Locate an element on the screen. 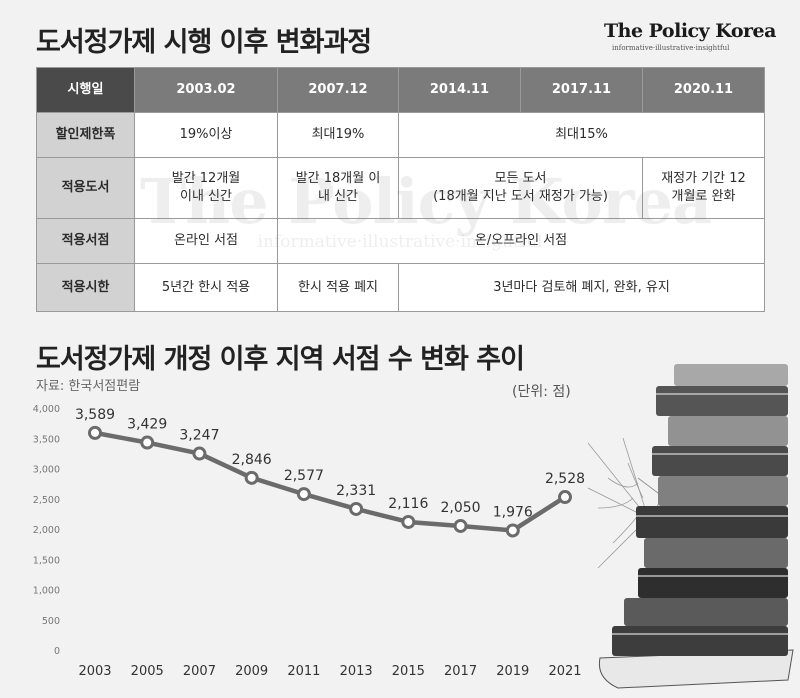 Image resolution: width=800 pixels, height=698 pixels. header-cell-label: 시행일 is located at coordinates (85, 90).